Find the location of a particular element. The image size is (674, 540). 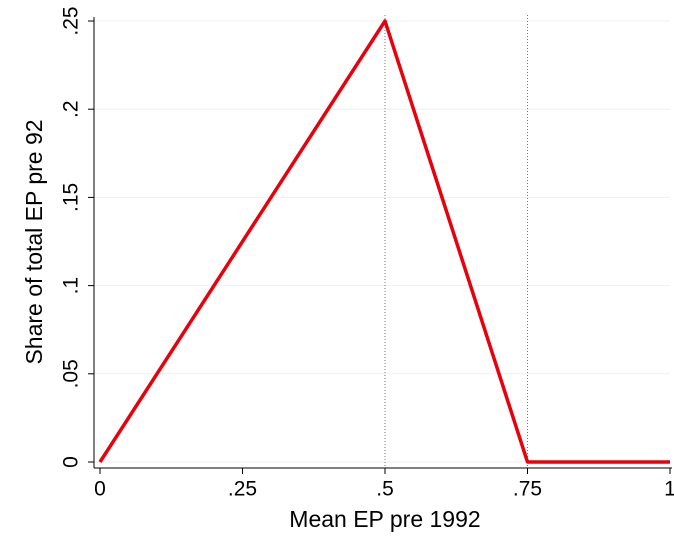

y-tick-label: .25 is located at coordinates (71, 20).